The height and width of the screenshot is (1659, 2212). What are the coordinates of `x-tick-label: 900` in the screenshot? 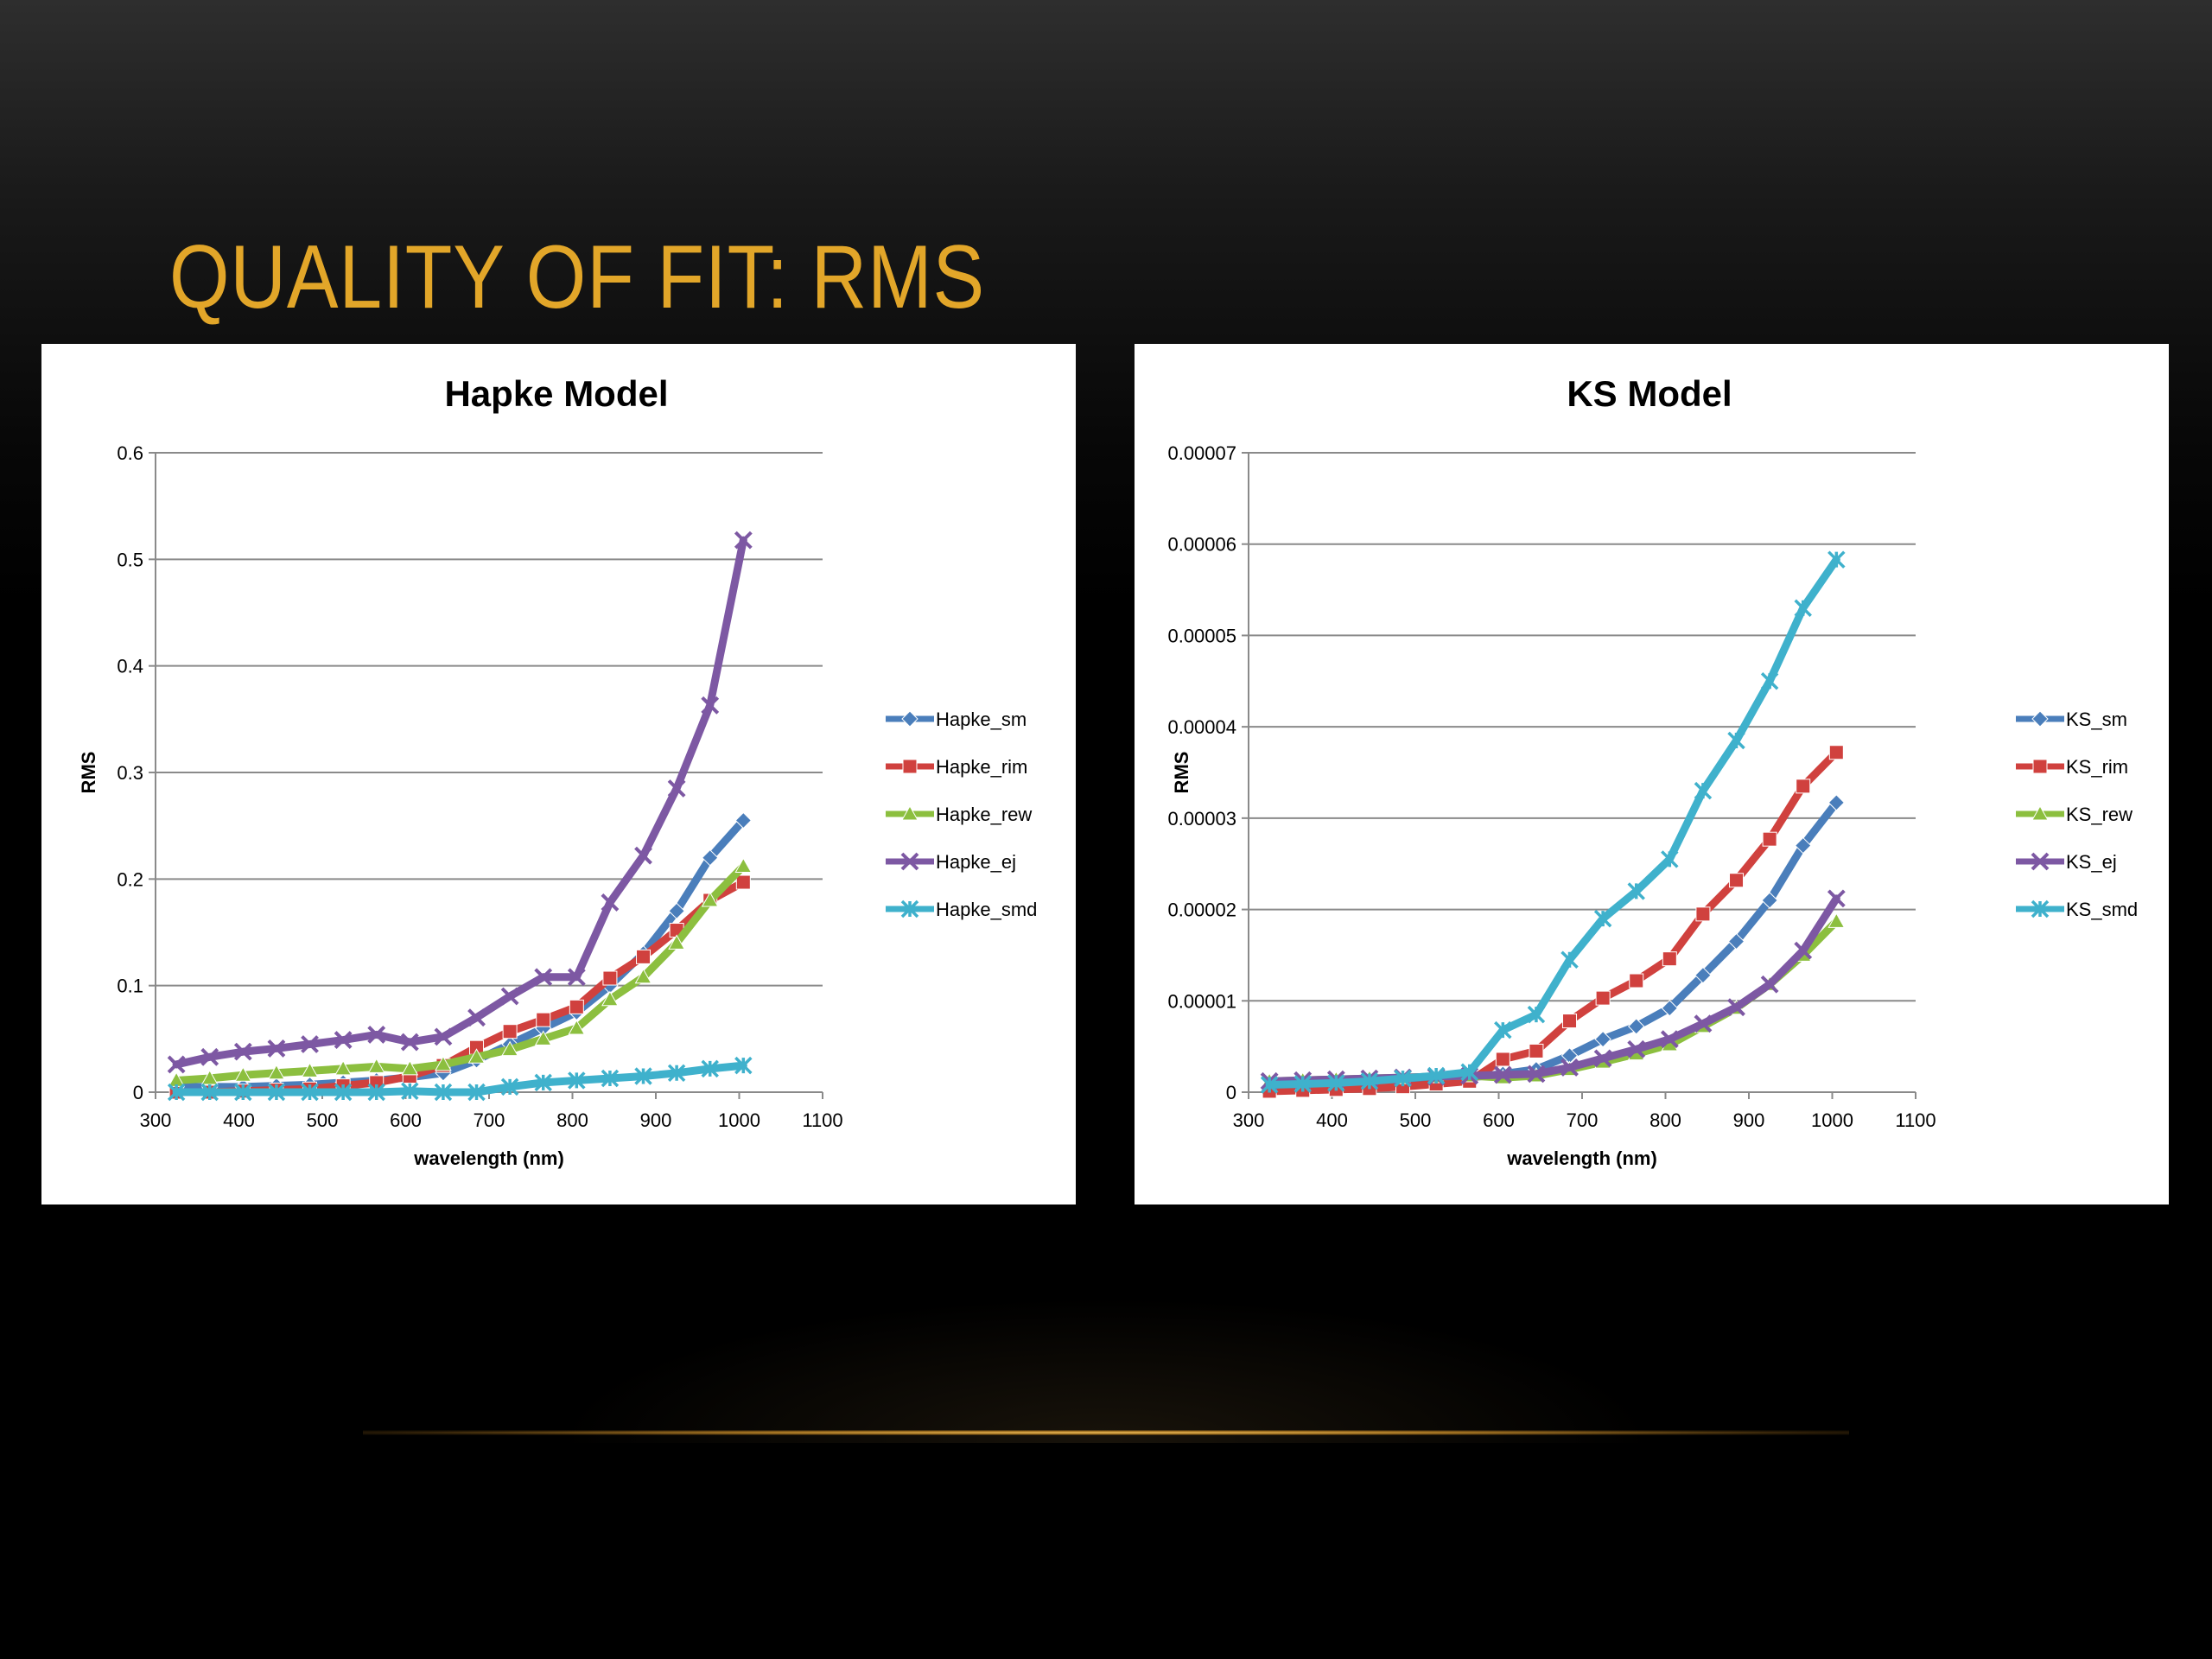 It's located at (656, 1120).